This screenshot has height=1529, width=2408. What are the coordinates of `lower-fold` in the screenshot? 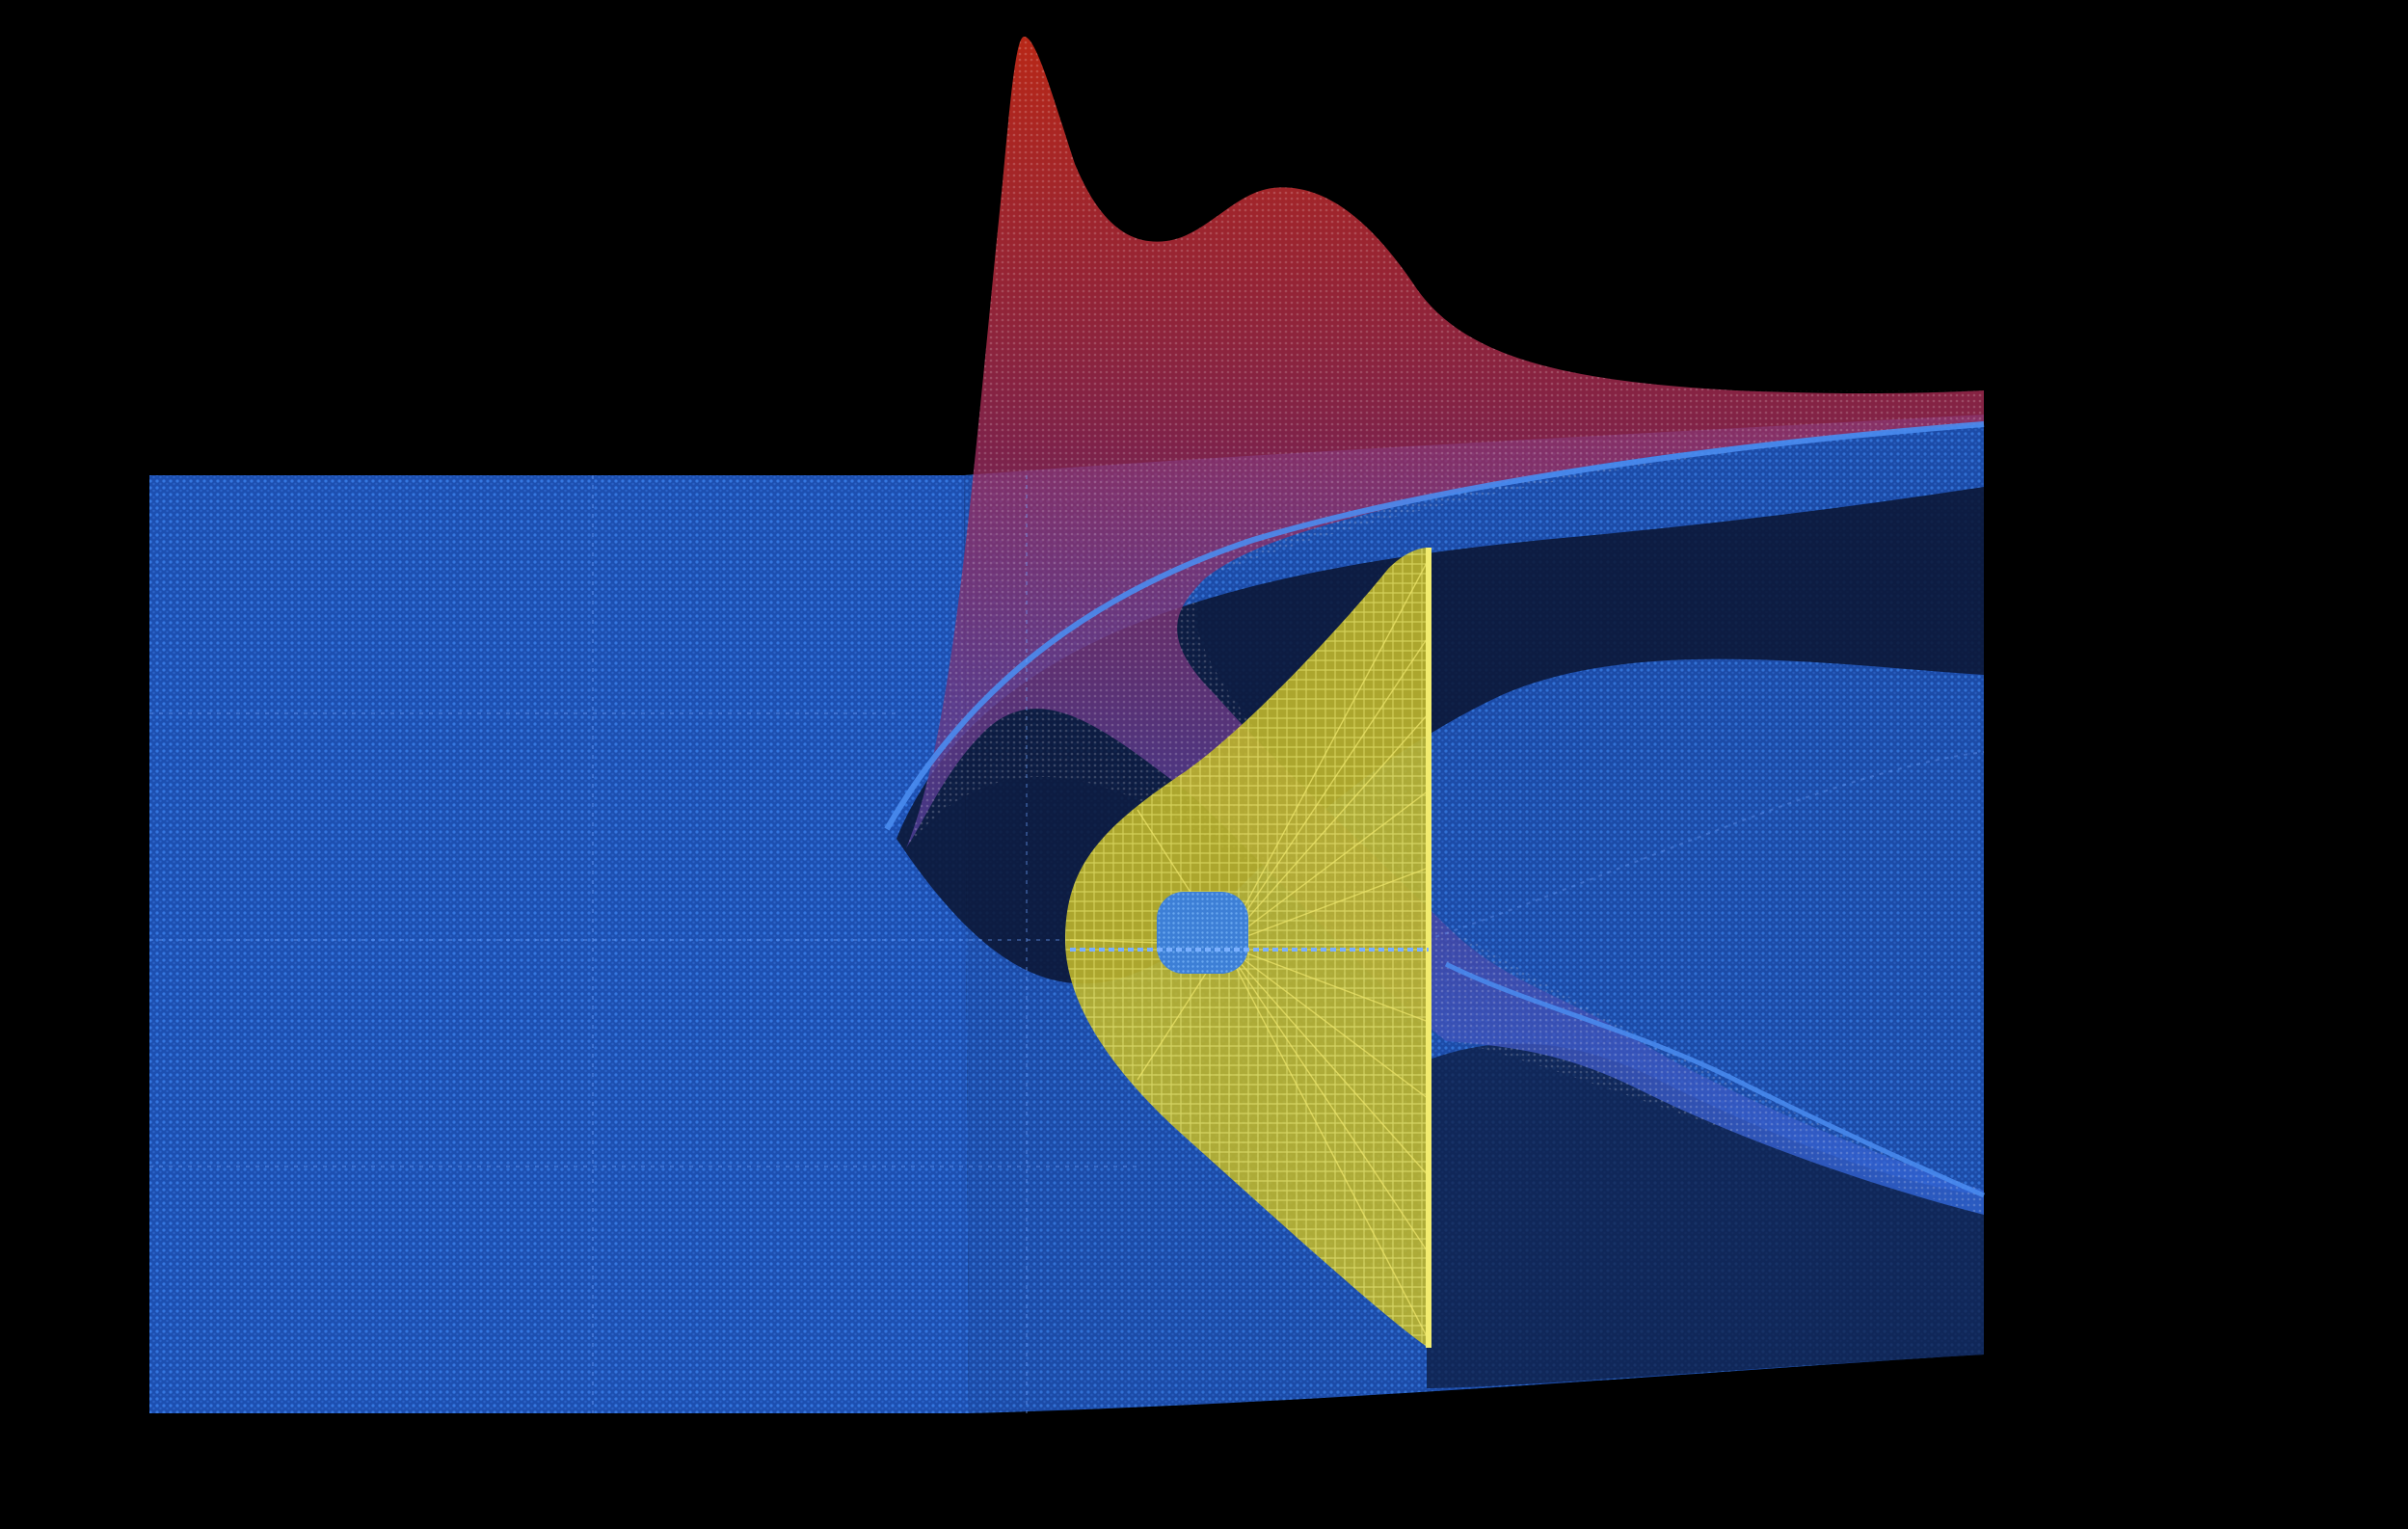 It's located at (1705, 1215).